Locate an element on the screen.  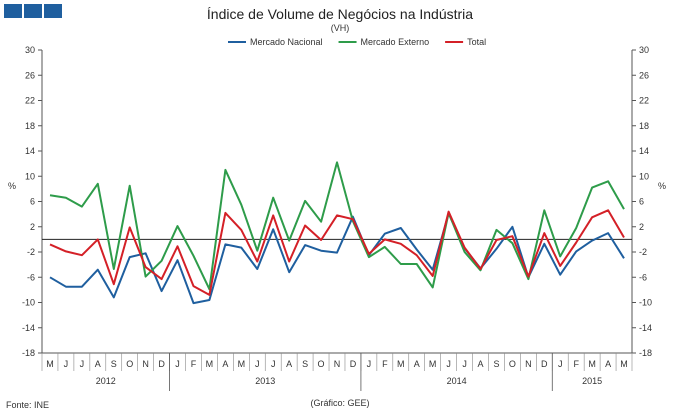
y-tick-label-left: 18 is located at coordinates (30, 126).